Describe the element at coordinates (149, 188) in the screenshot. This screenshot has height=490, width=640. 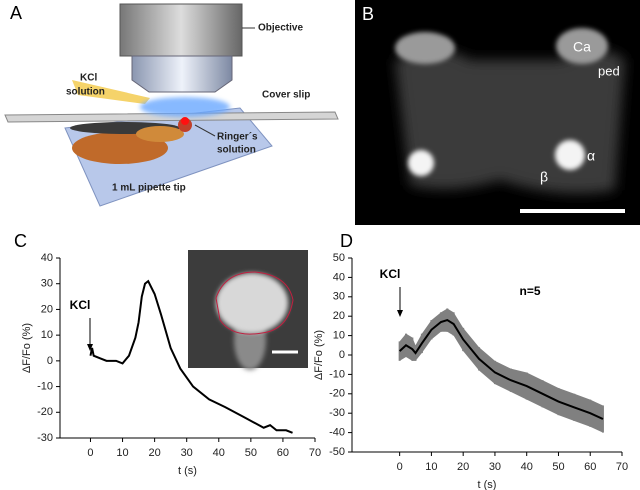
I see `label: 1 mL pipette tip` at that location.